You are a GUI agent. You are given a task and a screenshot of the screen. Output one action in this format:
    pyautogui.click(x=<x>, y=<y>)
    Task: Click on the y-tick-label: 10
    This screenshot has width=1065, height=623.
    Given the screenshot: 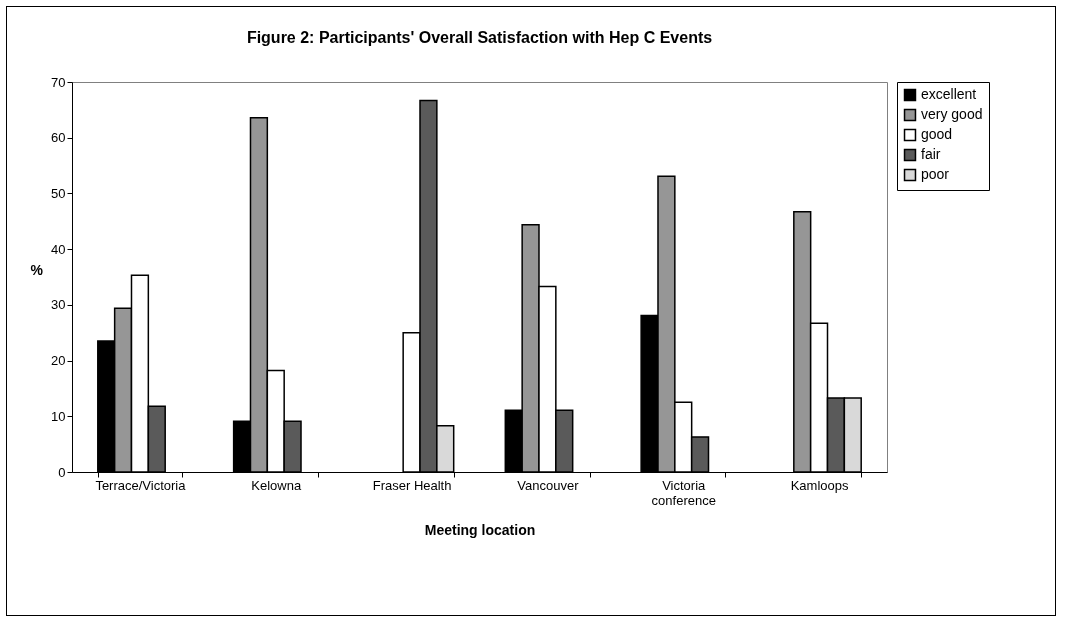 What is the action you would take?
    pyautogui.click(x=58, y=416)
    